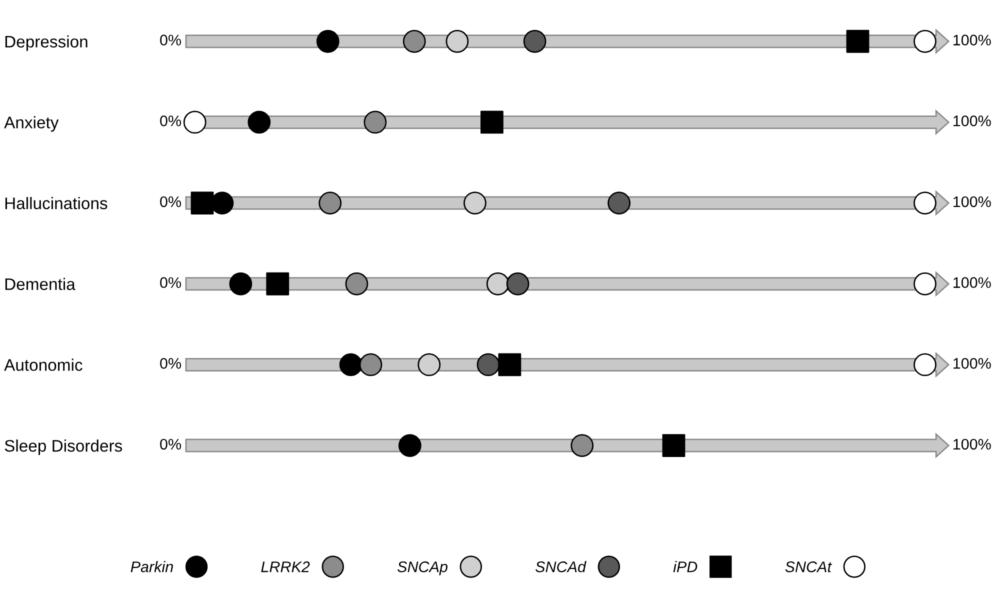 The height and width of the screenshot is (589, 1000). I want to click on y-tick-label: Autonomic, so click(43, 364).